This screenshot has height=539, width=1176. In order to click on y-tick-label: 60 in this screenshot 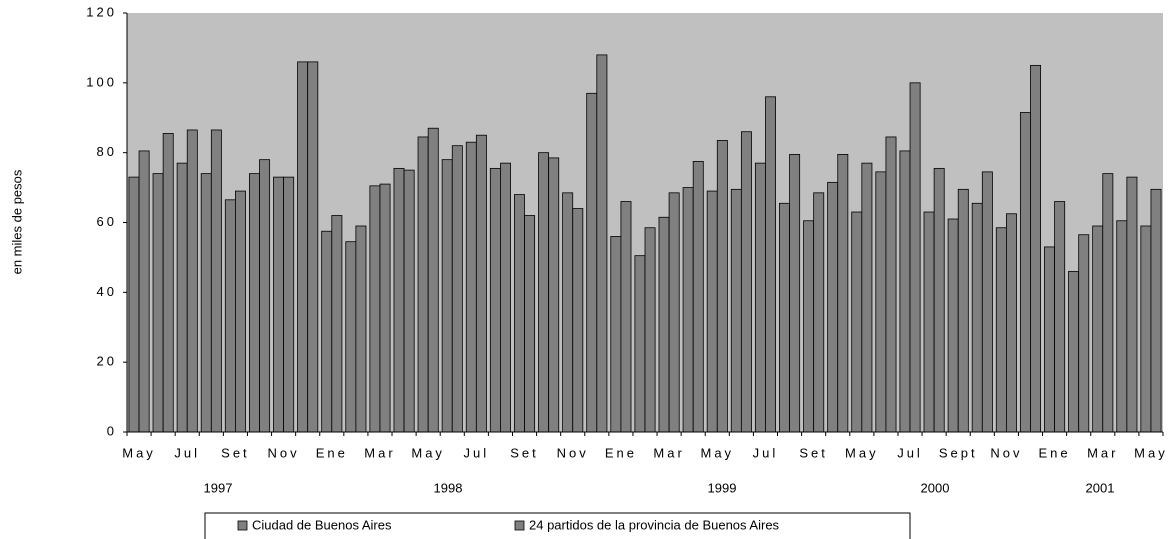, I will do `click(107, 221)`.